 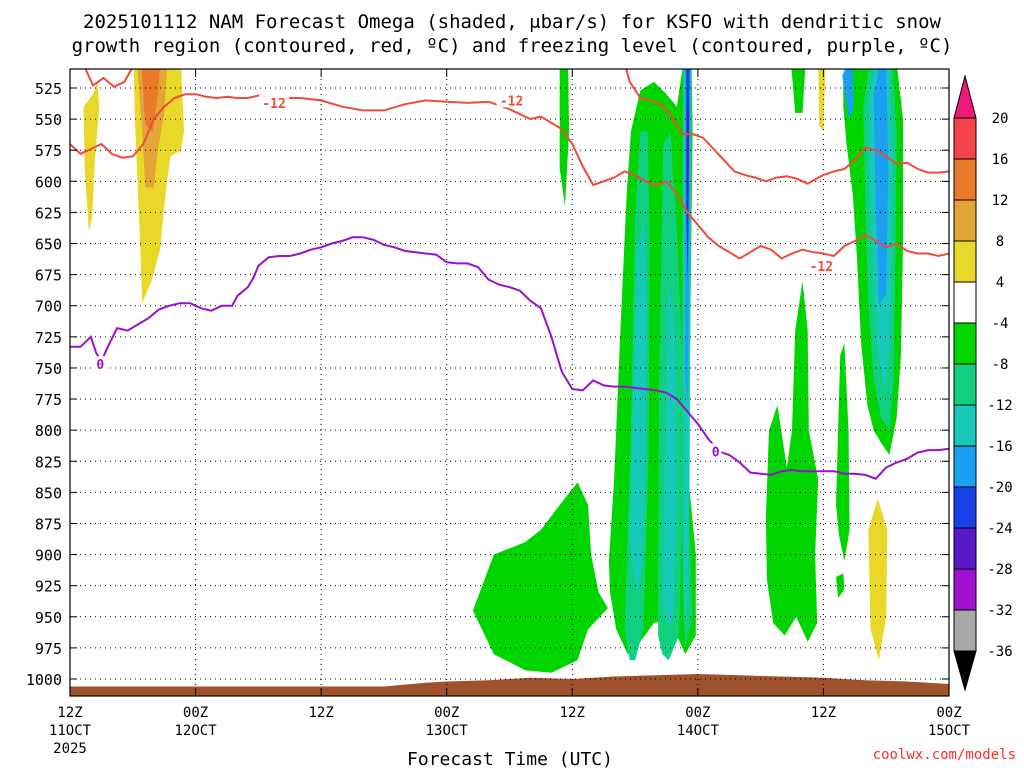 What do you see at coordinates (195, 713) in the screenshot?
I see `x-tick-label-1: 00Z` at bounding box center [195, 713].